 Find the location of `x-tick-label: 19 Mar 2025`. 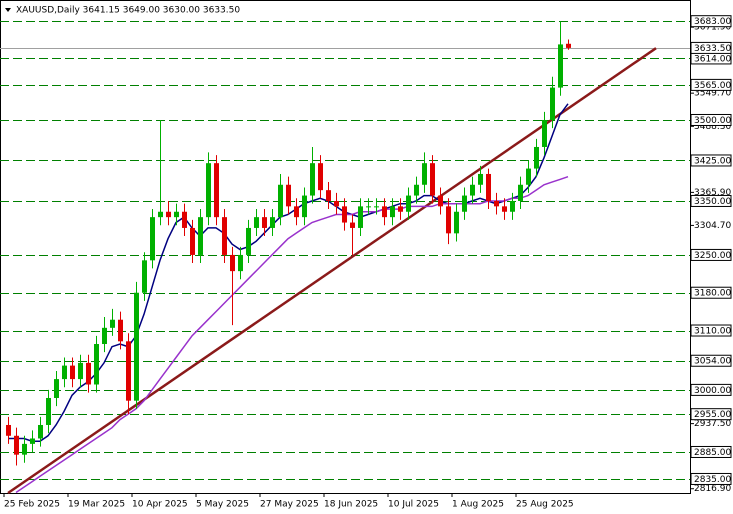

x-tick-label: 19 Mar 2025 is located at coordinates (96, 505).